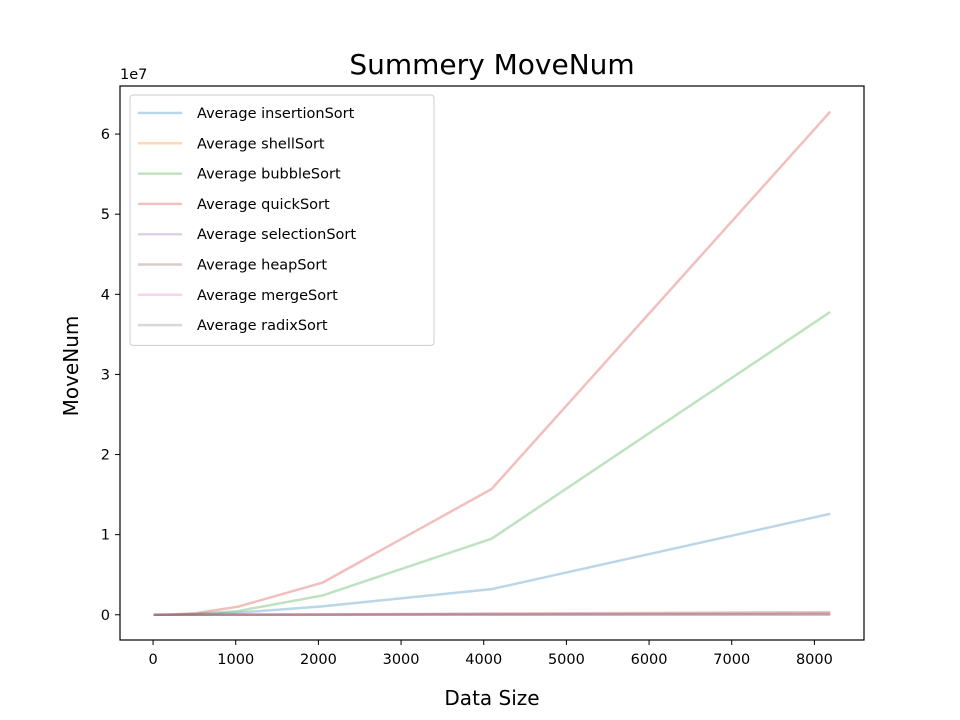  Describe the element at coordinates (105, 215) in the screenshot. I see `y-tick-label: 5` at that location.